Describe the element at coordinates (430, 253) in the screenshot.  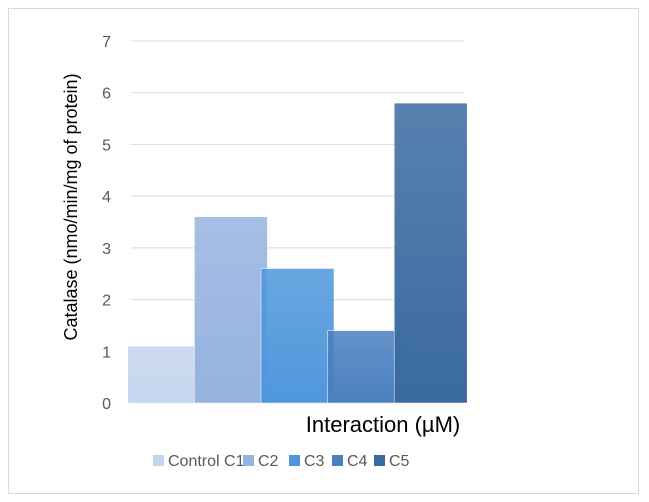
I see `bar-c5` at that location.